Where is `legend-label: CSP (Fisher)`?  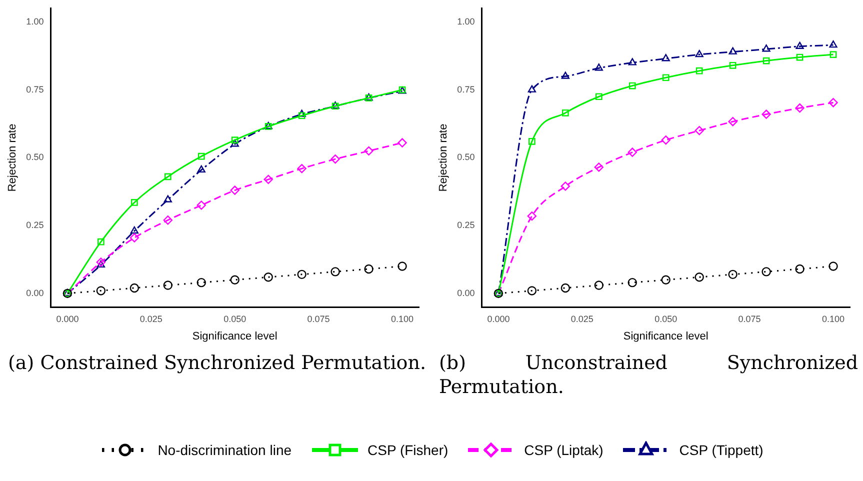 legend-label: CSP (Fisher) is located at coordinates (408, 450).